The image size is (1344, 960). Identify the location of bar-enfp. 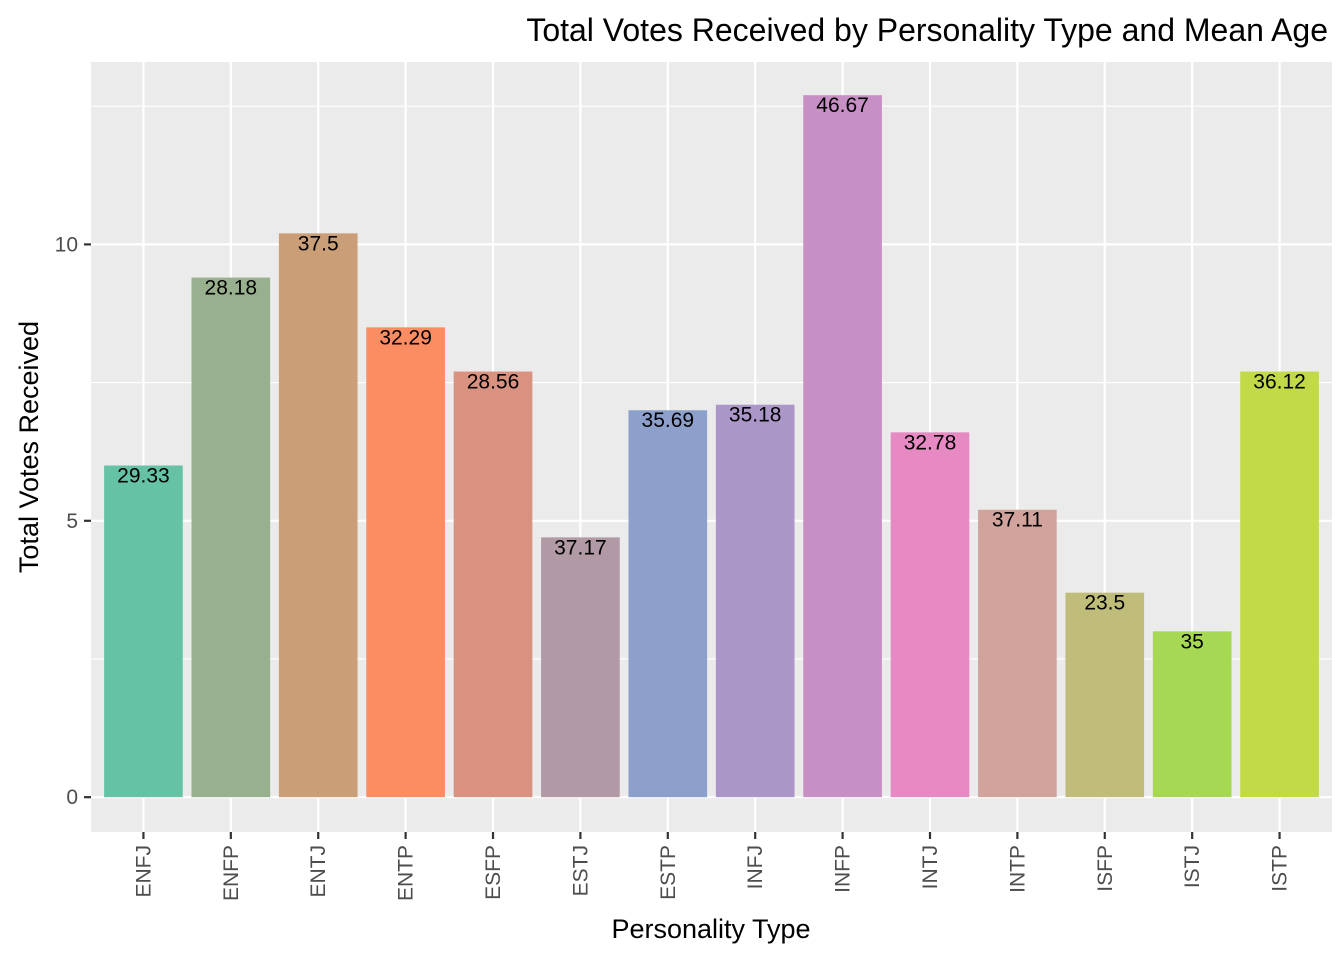
(231, 537).